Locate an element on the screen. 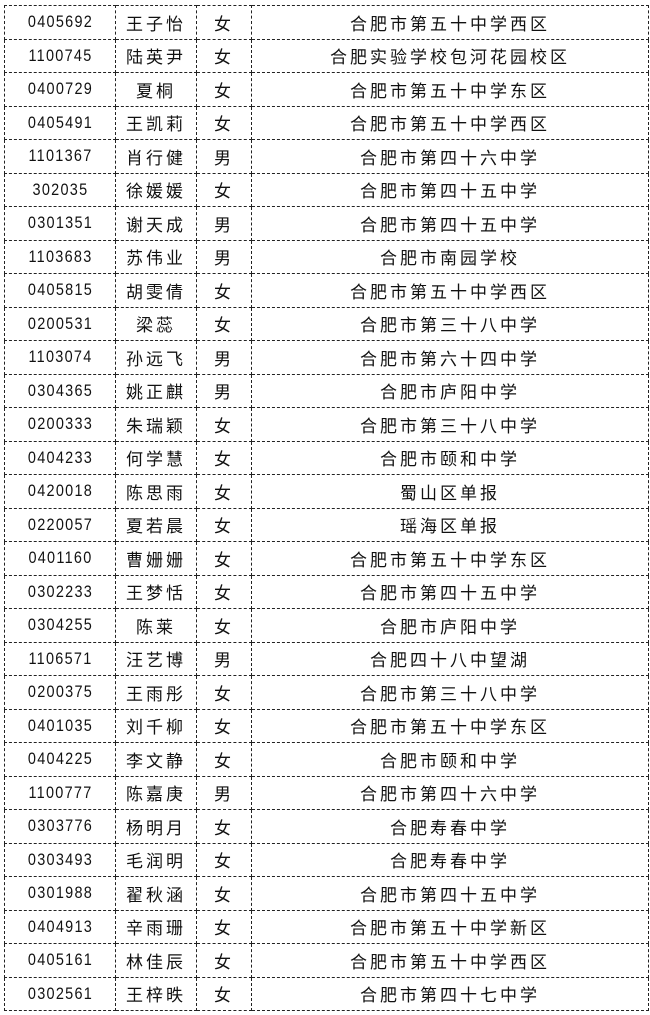 This screenshot has height=1015, width=650. student-name-cell: 杨明月 is located at coordinates (156, 826).